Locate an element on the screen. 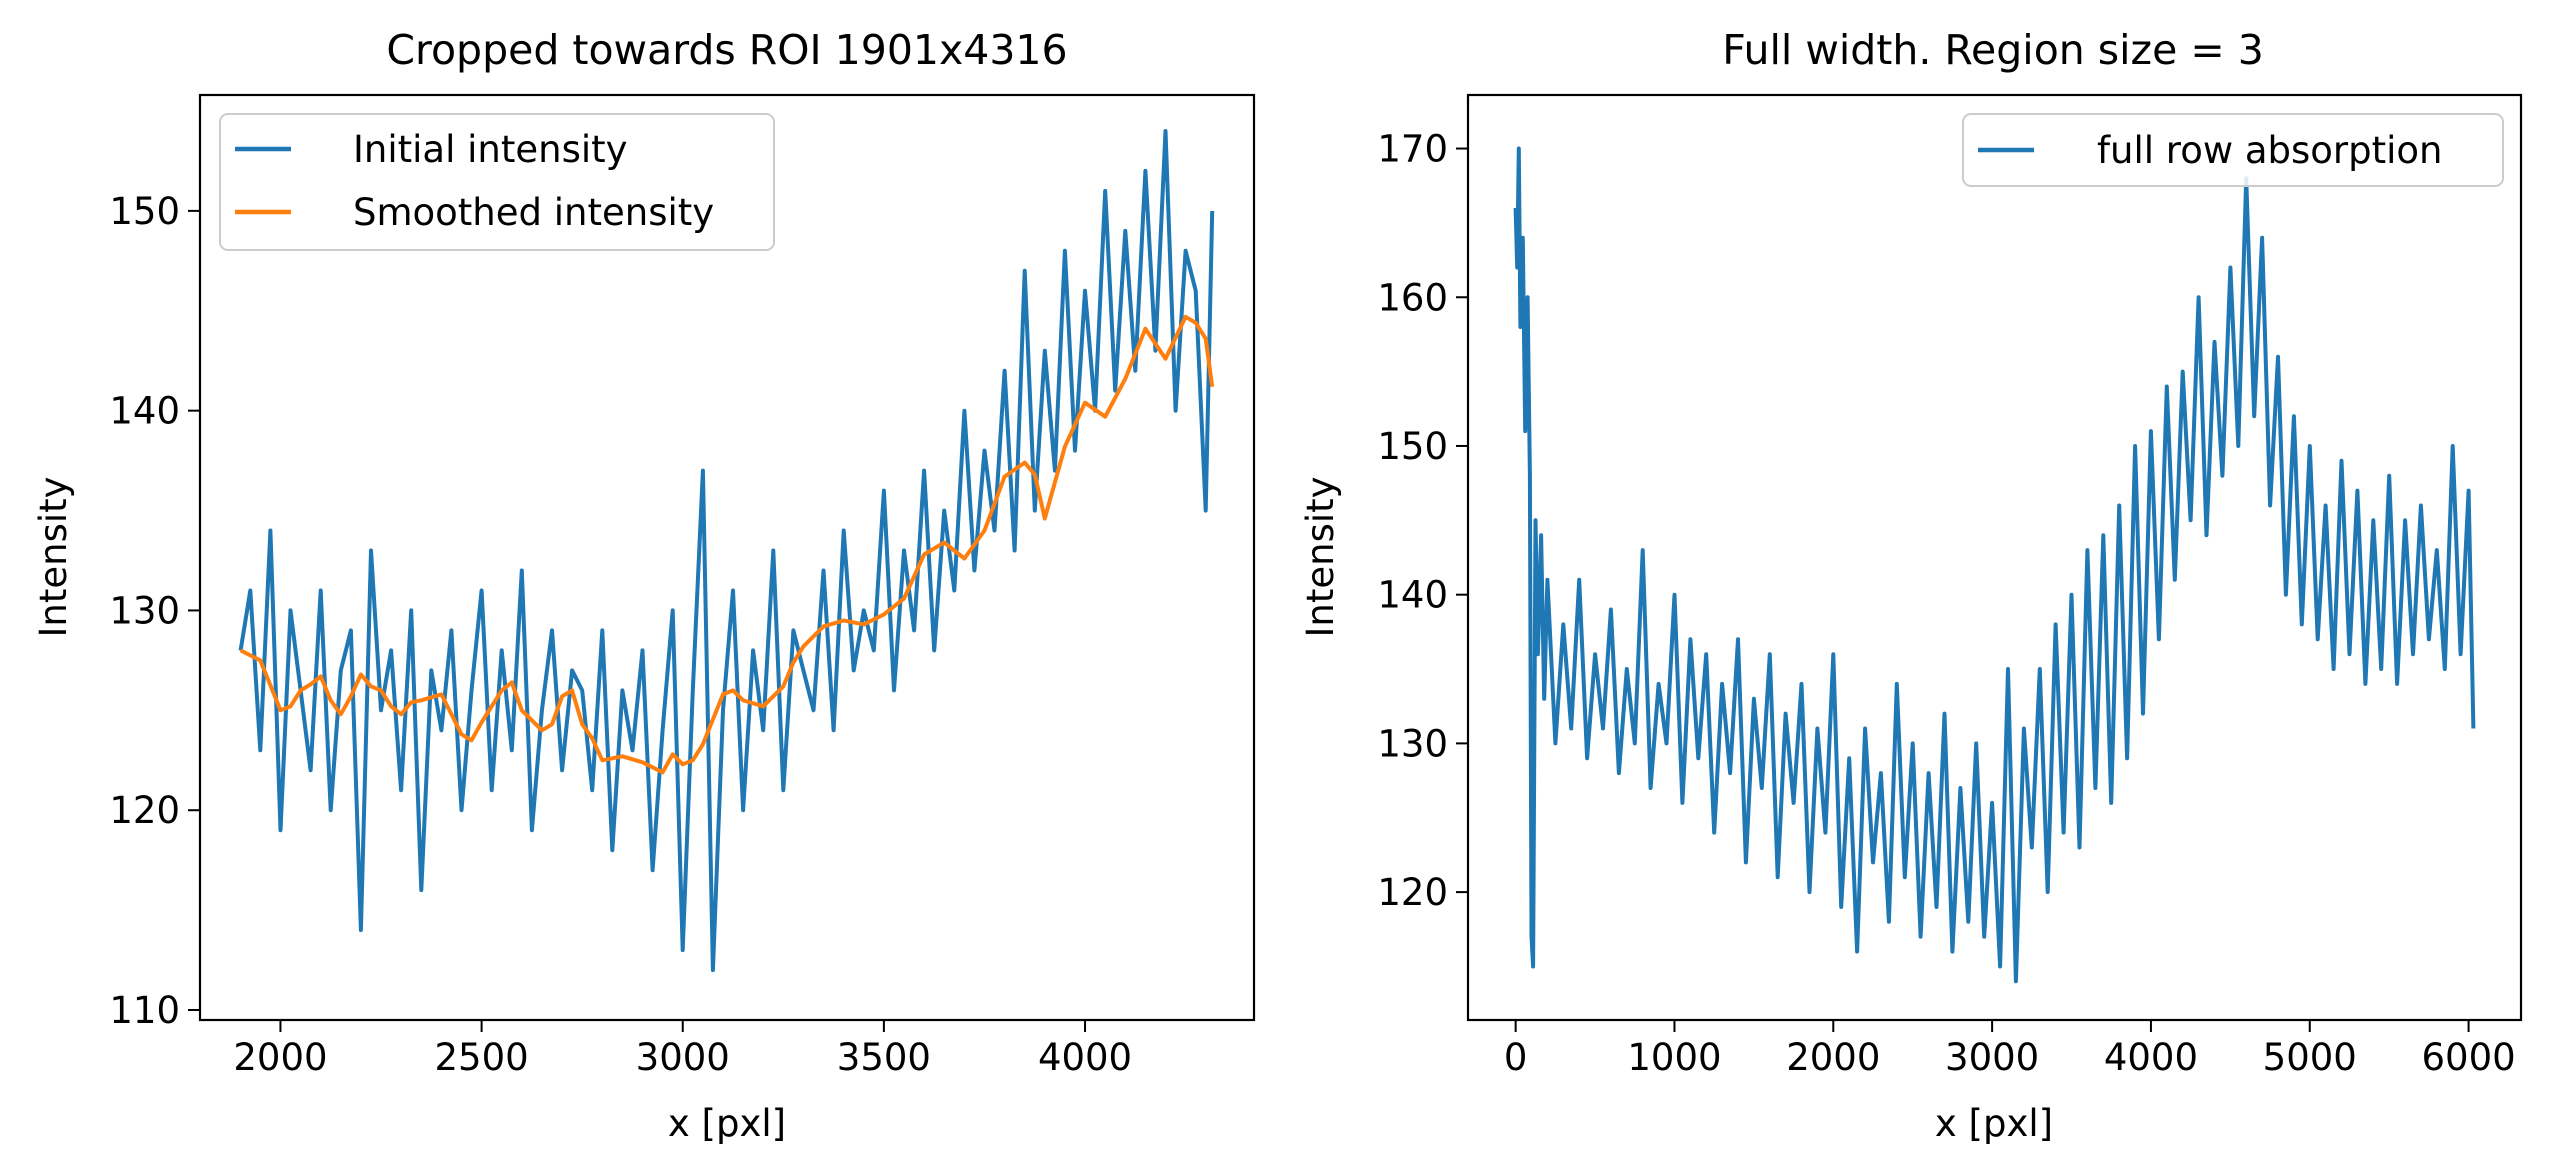 This screenshot has height=1176, width=2552. right-y-tick-label: 120 is located at coordinates (1412, 892).